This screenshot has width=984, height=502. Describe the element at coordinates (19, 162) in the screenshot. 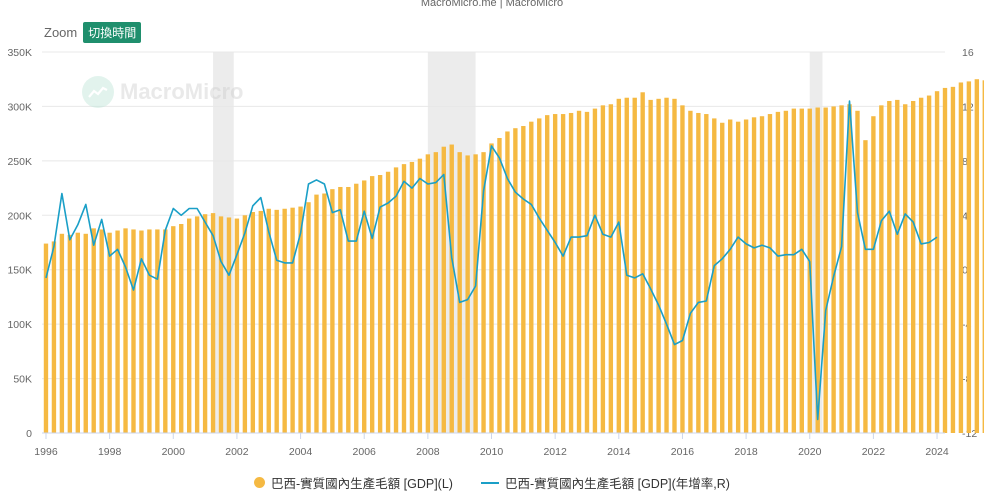

I see `y-left-tick-label: 250K` at that location.